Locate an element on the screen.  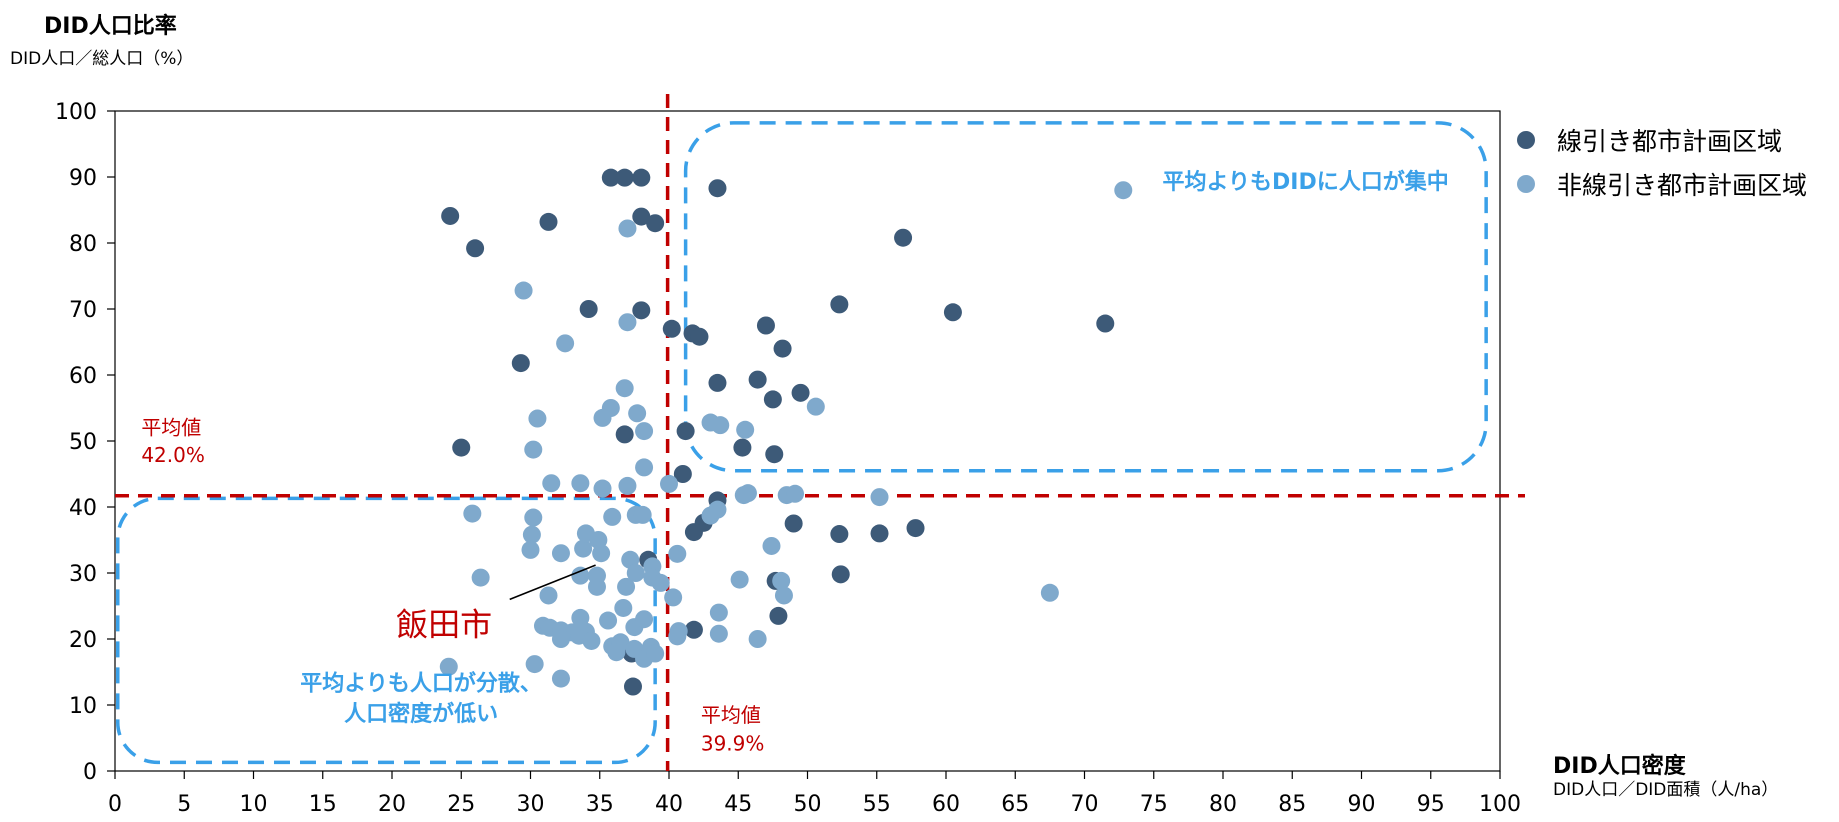
x-tick-label: 85 is located at coordinates (1292, 804).